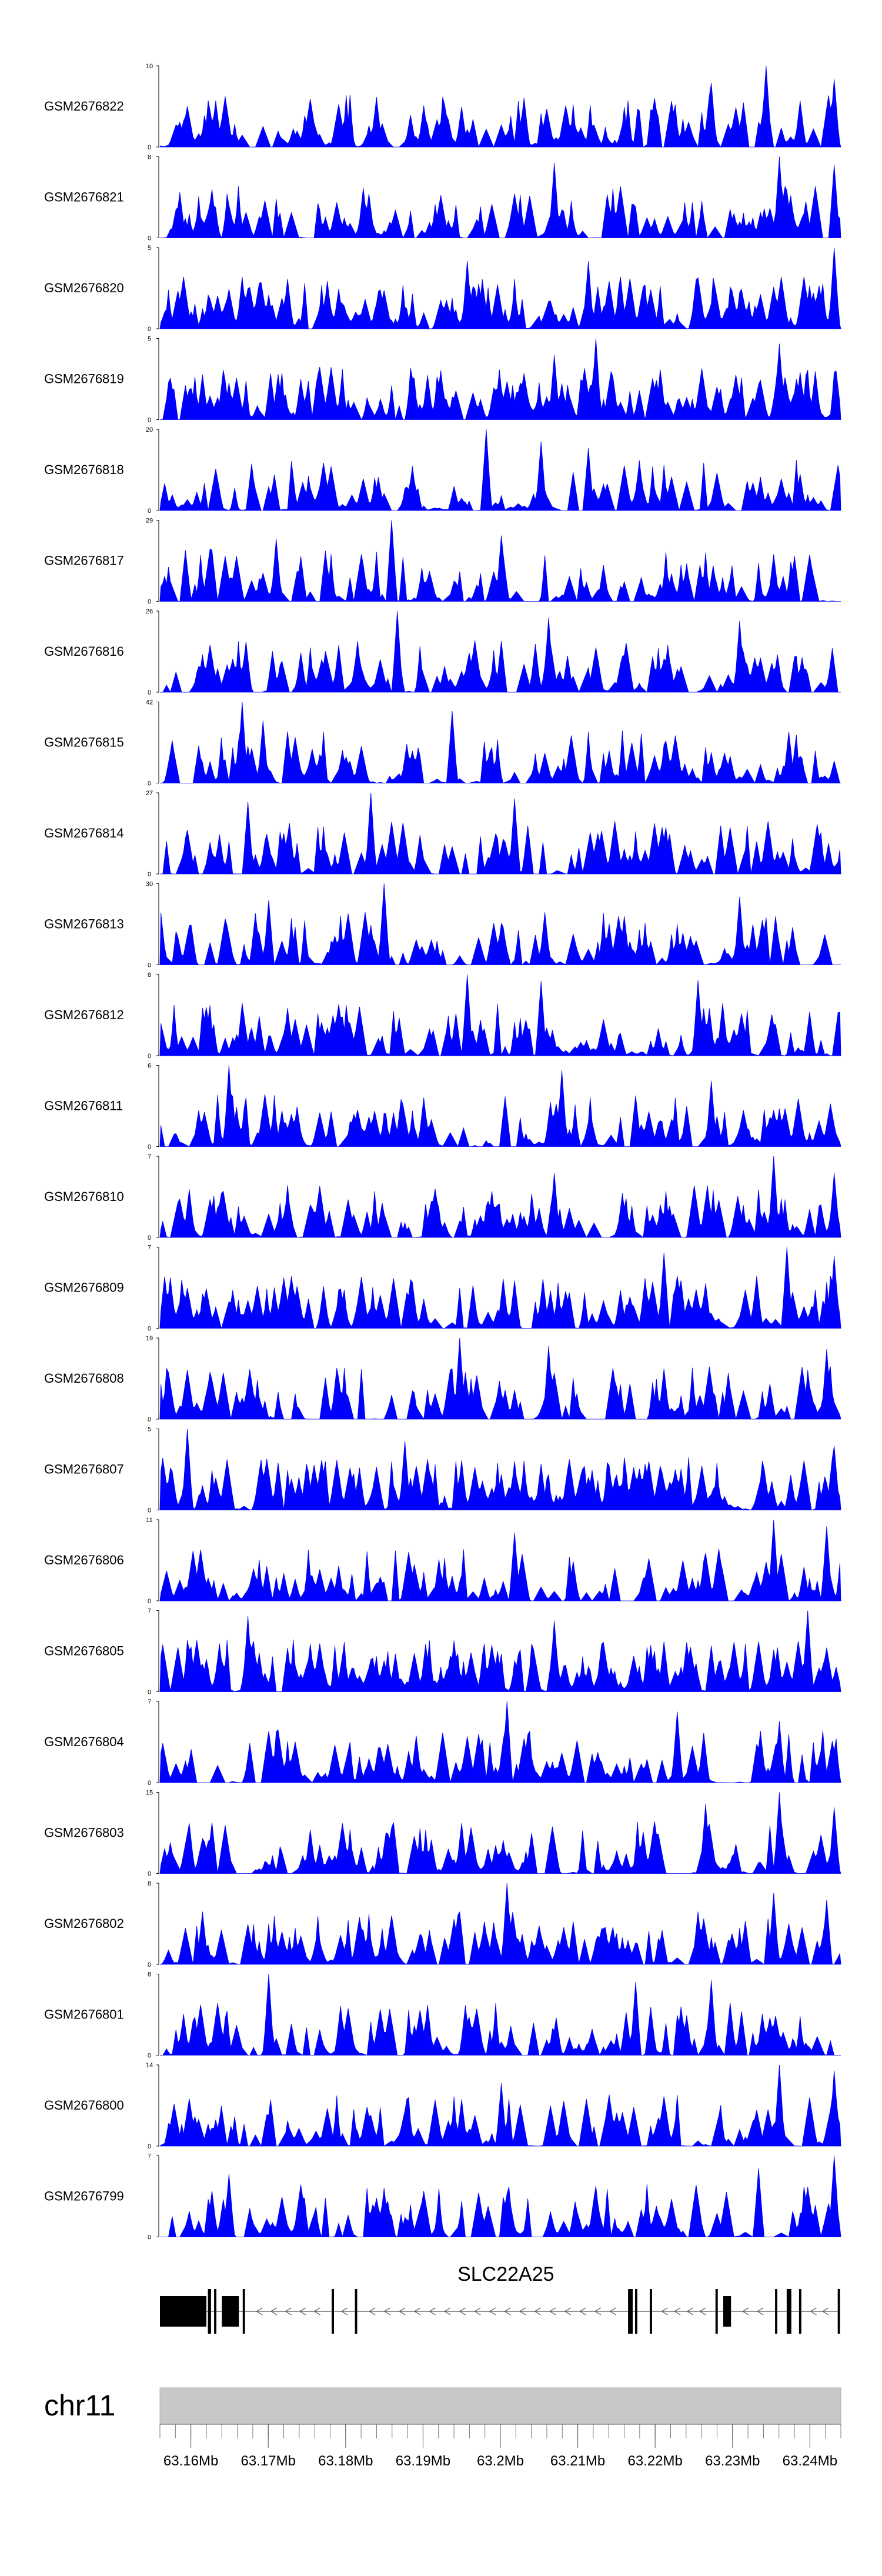 Image resolution: width=882 pixels, height=2576 pixels. Describe the element at coordinates (84, 1378) in the screenshot. I see `track-label: GSM2676808` at that location.